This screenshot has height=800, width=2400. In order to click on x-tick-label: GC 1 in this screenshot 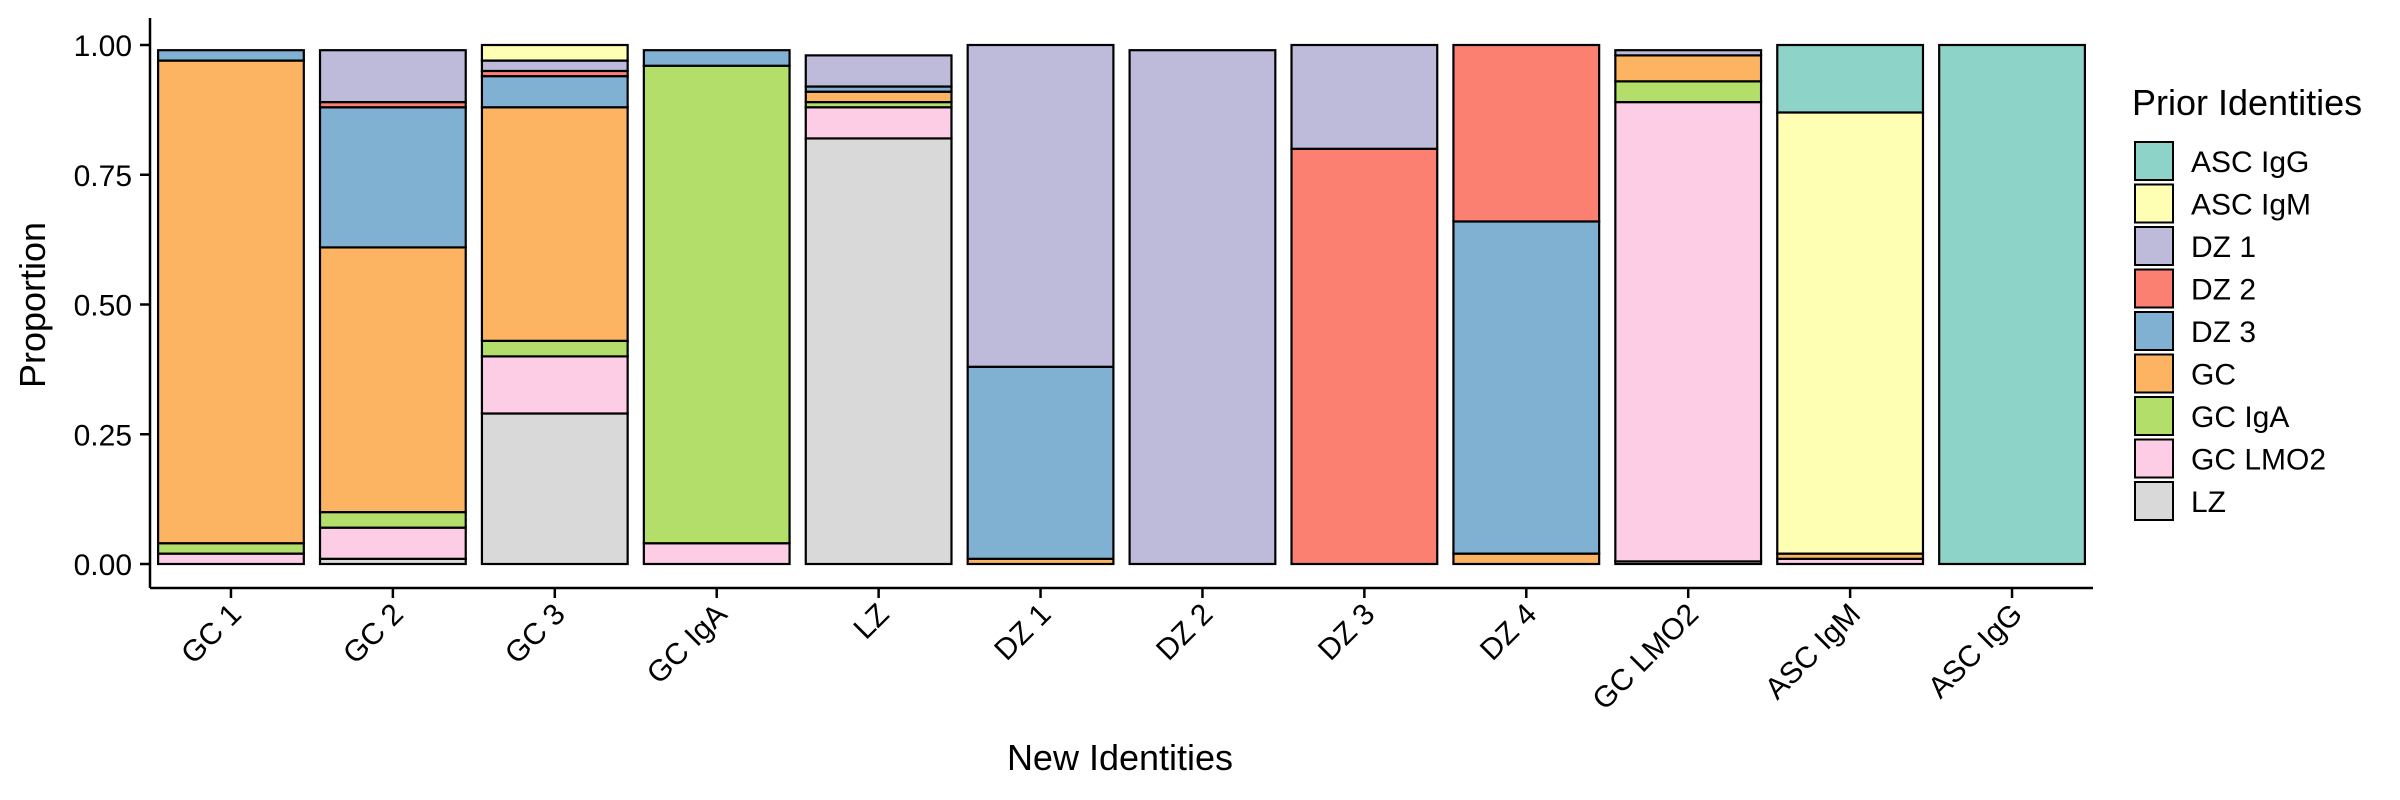, I will do `click(211, 634)`.